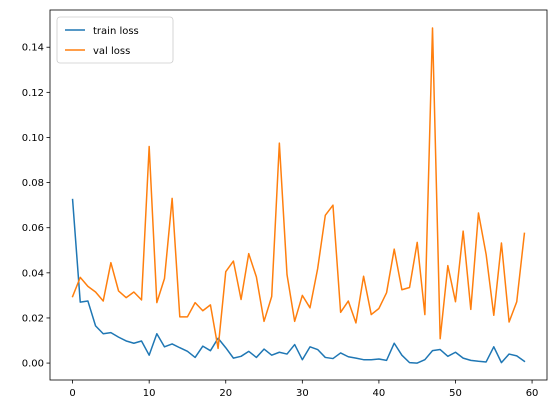 This screenshot has height=413, width=556. I want to click on legend-label: val loss, so click(111, 51).